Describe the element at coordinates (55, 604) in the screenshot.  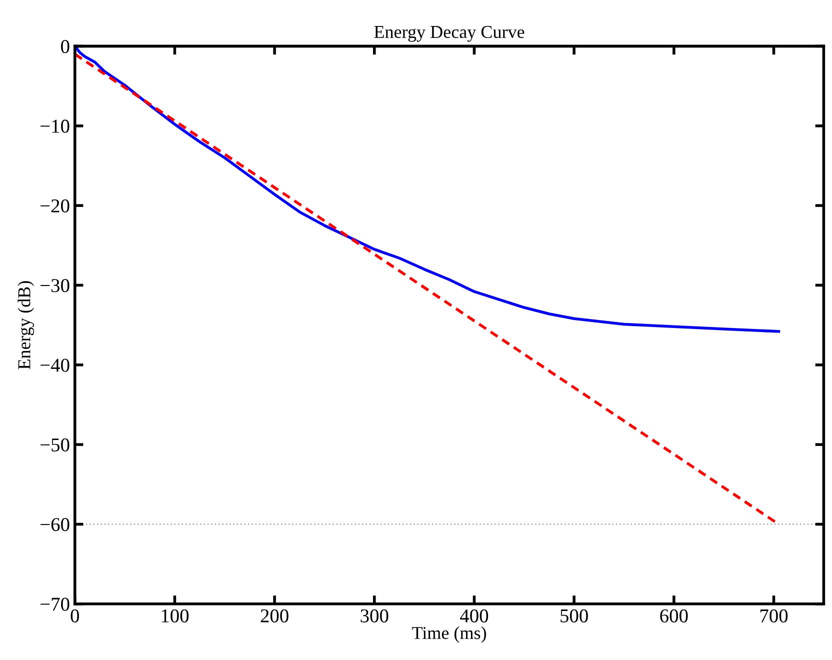
I see `y-tick-label: −70` at that location.